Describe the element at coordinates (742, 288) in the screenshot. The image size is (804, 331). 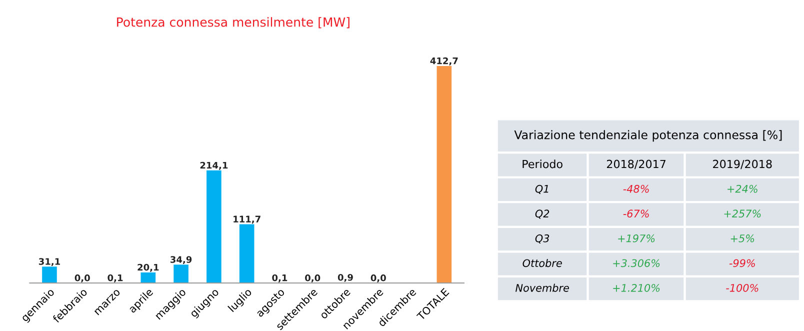
I see `data-label: -100%` at that location.